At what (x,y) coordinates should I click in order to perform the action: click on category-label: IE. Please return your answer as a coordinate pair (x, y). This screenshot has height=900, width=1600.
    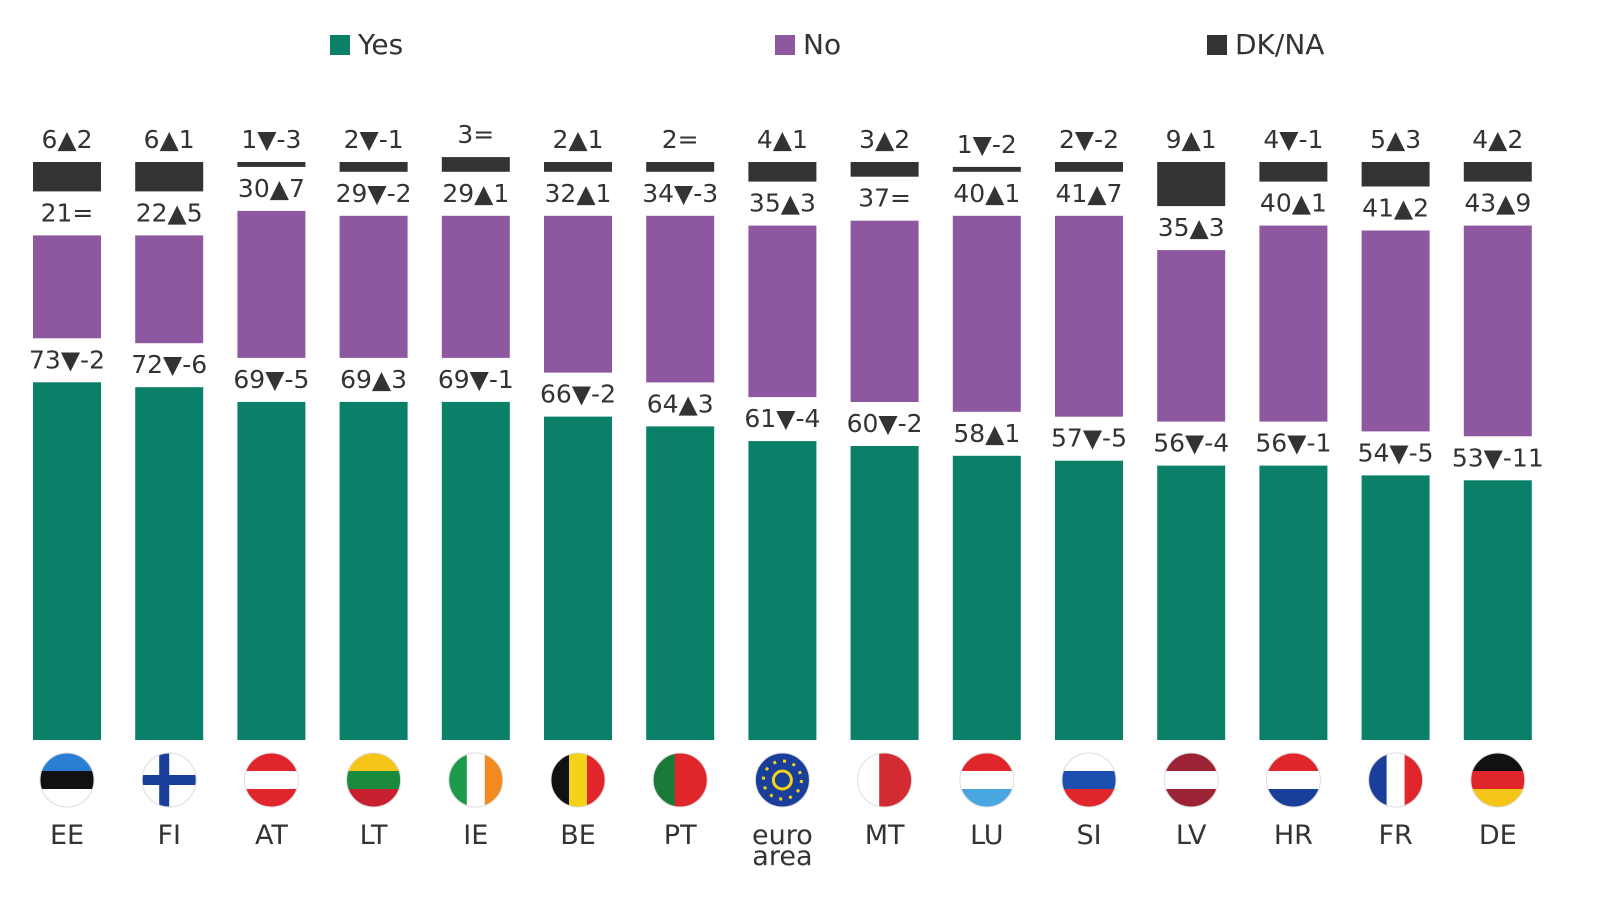
    Looking at the image, I should click on (476, 835).